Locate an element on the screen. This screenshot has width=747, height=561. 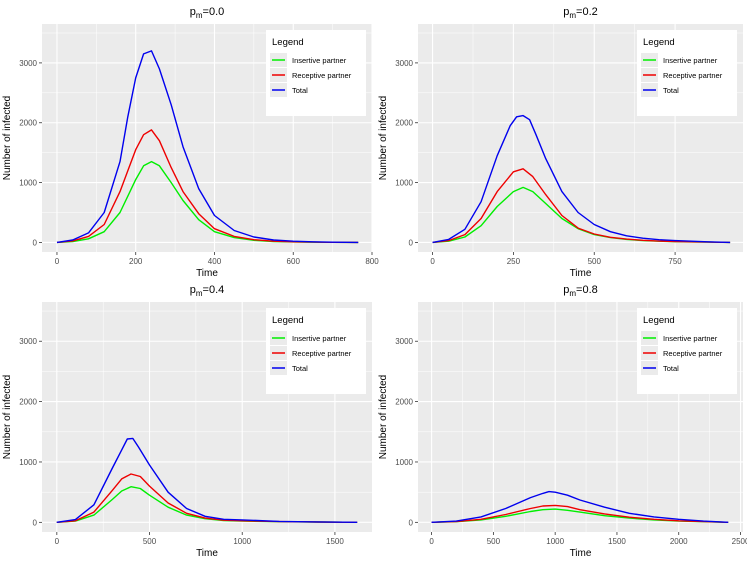
x-tick-label: 750 is located at coordinates (675, 261).